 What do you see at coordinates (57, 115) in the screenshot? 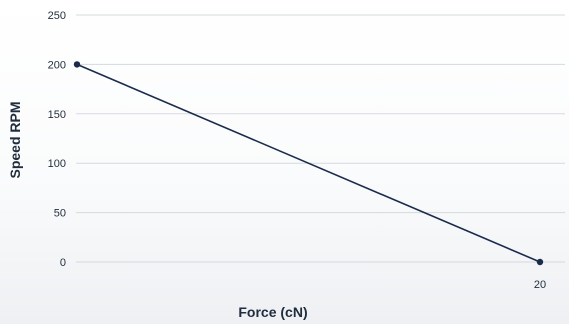
I see `y-tick-label-150: 150` at bounding box center [57, 115].